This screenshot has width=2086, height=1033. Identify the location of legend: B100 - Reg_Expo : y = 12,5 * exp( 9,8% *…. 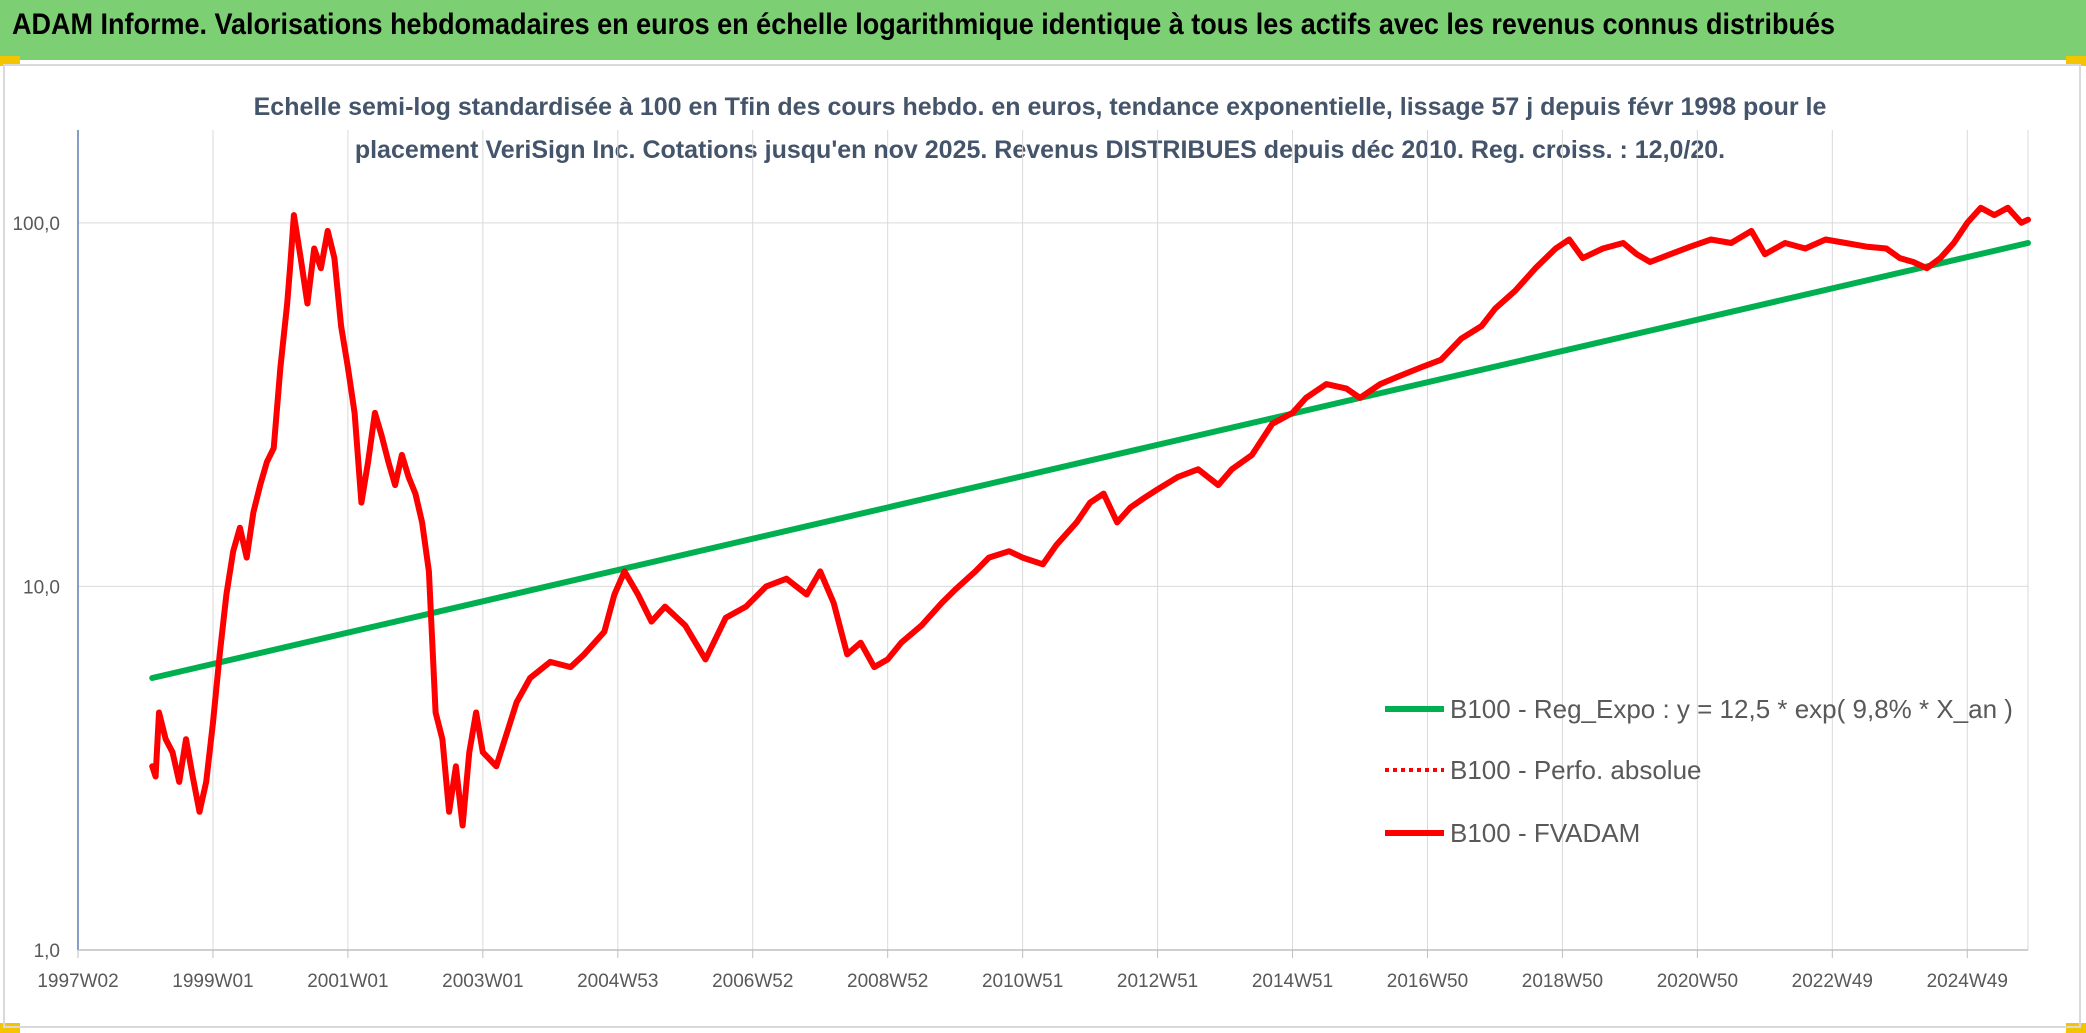
(1699, 771).